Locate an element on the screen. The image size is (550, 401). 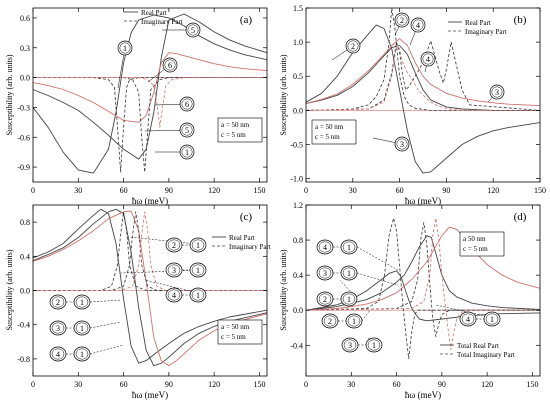
annotation-4: 6 is located at coordinates (174, 104).